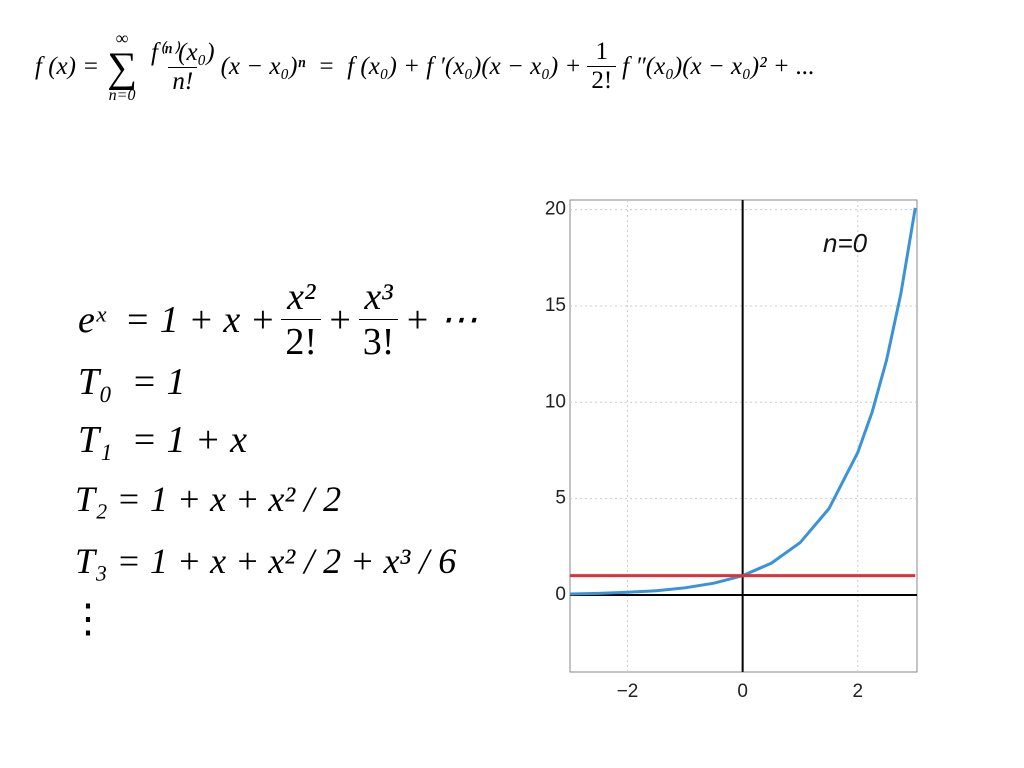 This screenshot has width=1024, height=768. Describe the element at coordinates (742, 691) in the screenshot. I see `x-tick-label: 0` at that location.